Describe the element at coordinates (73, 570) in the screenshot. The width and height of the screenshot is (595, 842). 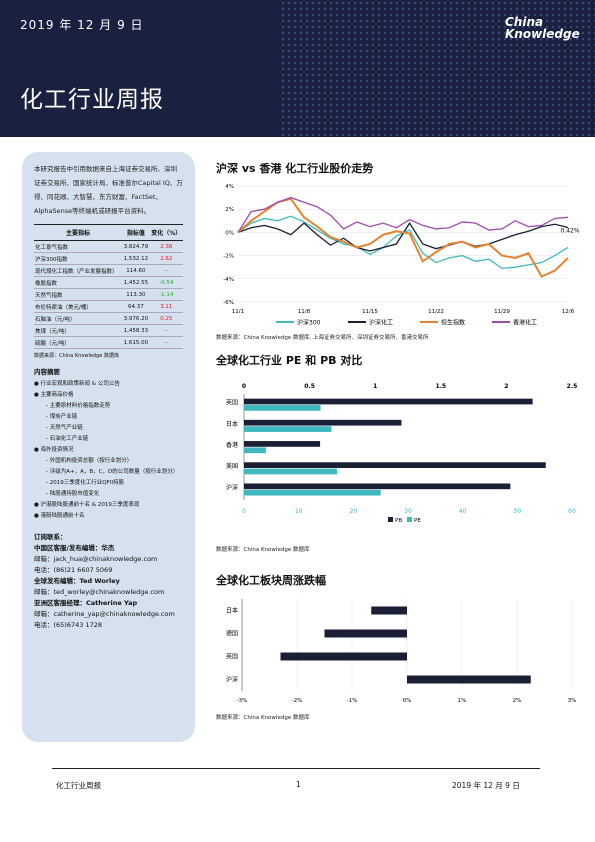
I see `contact-phone: 电话：(86)21 6607 5069` at that location.